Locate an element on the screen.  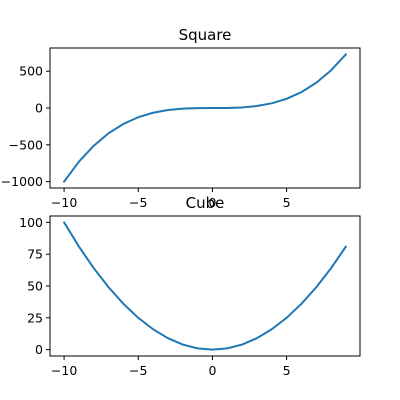
y-tick-label: 100 is located at coordinates (31, 222).